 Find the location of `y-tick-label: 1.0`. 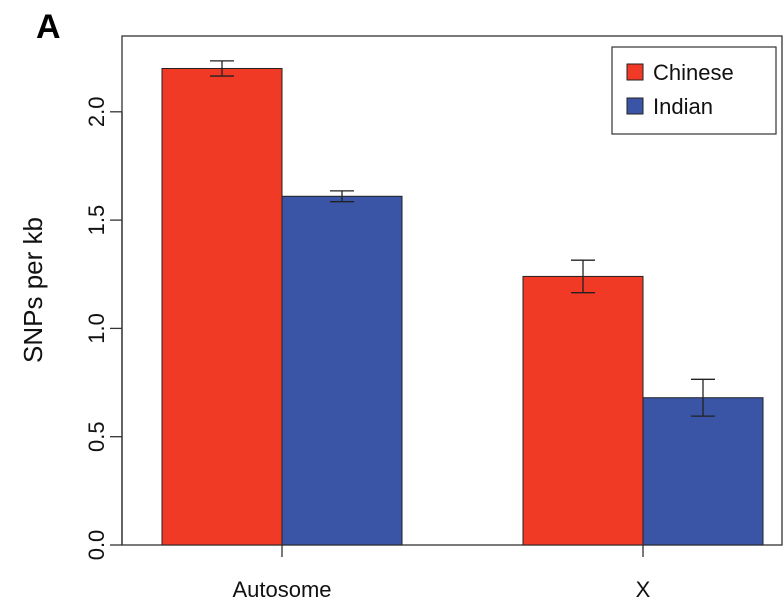

y-tick-label: 1.0 is located at coordinates (96, 328).